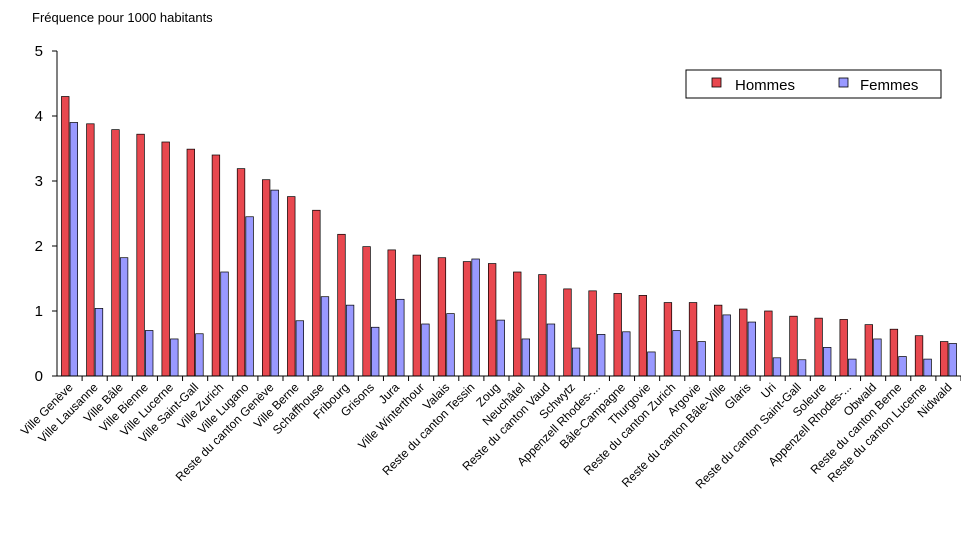 This screenshot has height=541, width=961. What do you see at coordinates (843, 82) in the screenshot?
I see `legend-swatch-femmes` at bounding box center [843, 82].